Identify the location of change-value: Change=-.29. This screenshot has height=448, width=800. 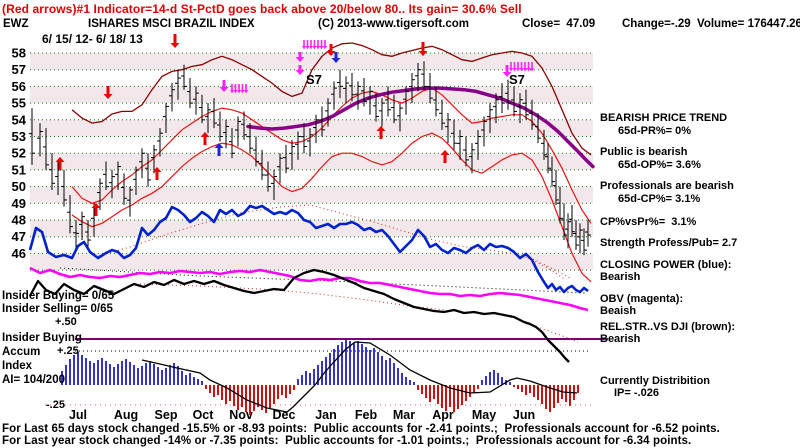
(656, 24).